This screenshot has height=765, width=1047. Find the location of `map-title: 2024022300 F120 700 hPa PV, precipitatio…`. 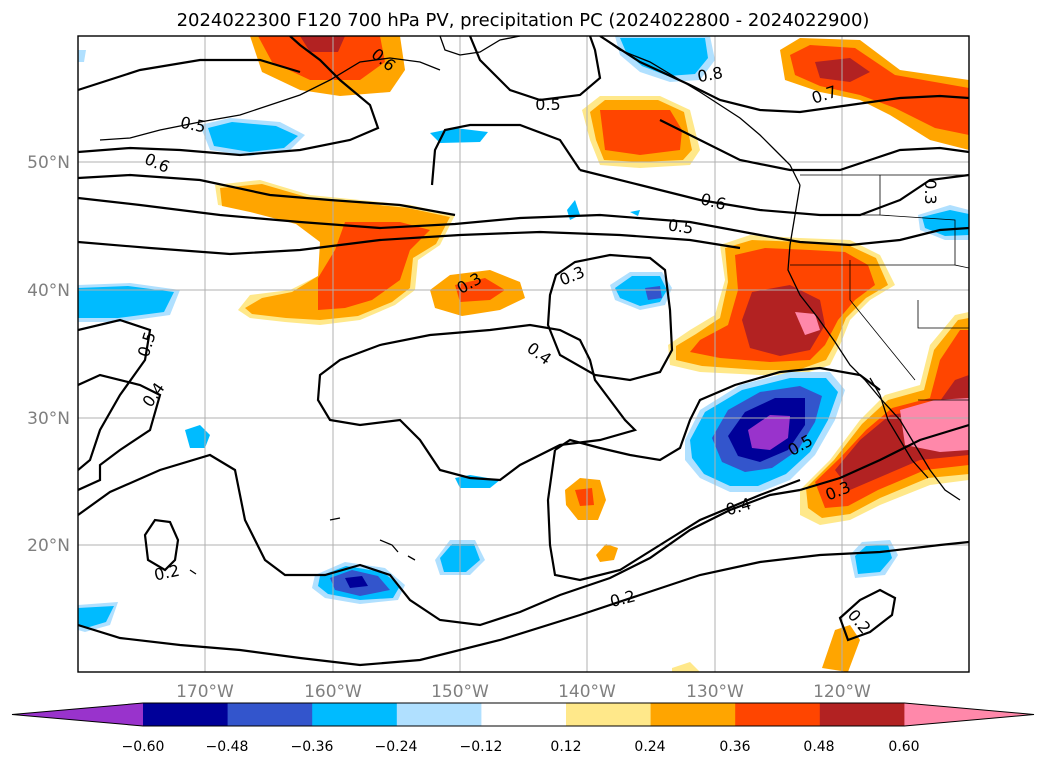

map-title: 2024022300 F120 700 hPa PV, precipitatio… is located at coordinates (523, 20).